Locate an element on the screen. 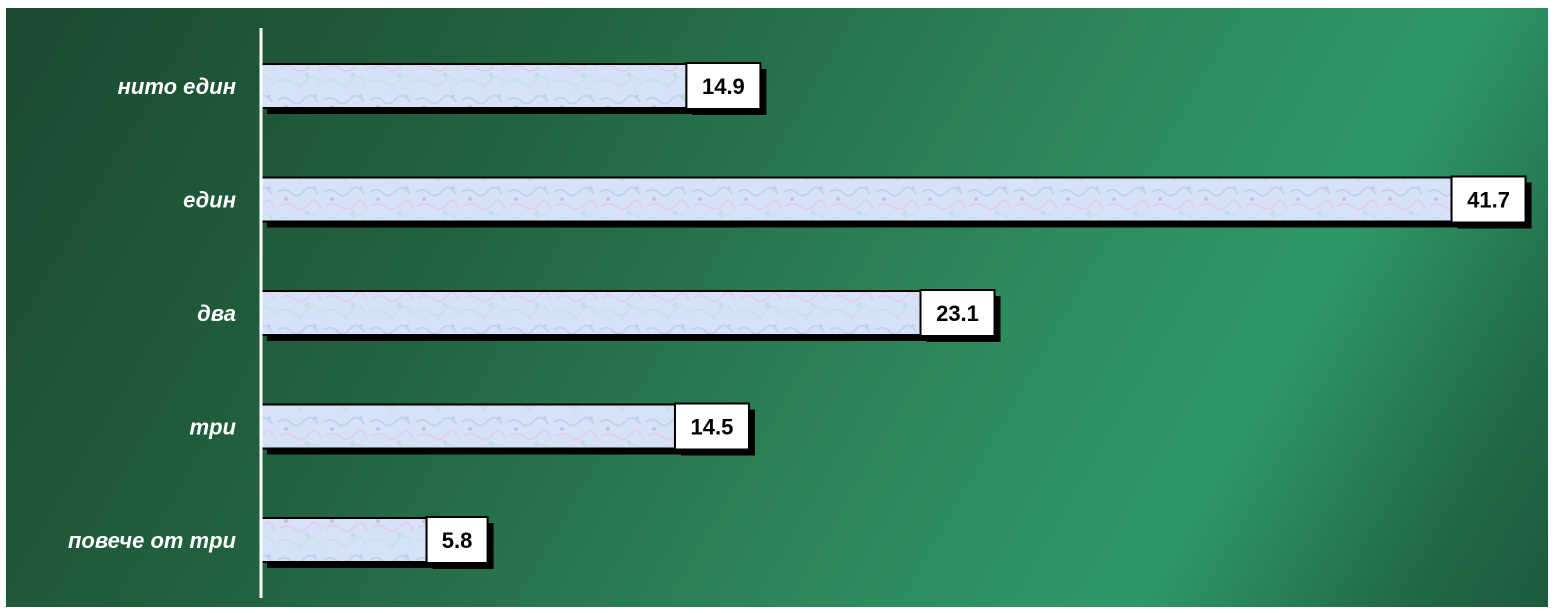 The height and width of the screenshot is (613, 1554). category-label: повече от три is located at coordinates (152, 540).